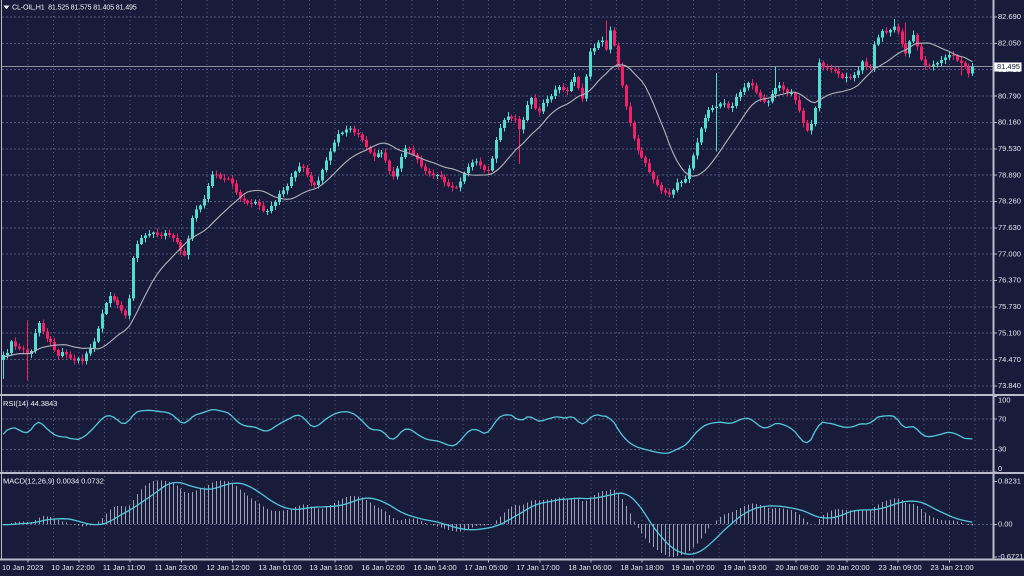  I want to click on svg-text: 76.370, so click(1009, 280).